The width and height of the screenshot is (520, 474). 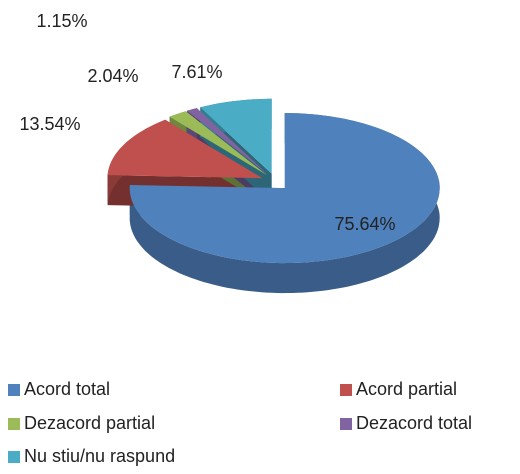 I want to click on data-label: 75.64%, so click(x=364, y=224).